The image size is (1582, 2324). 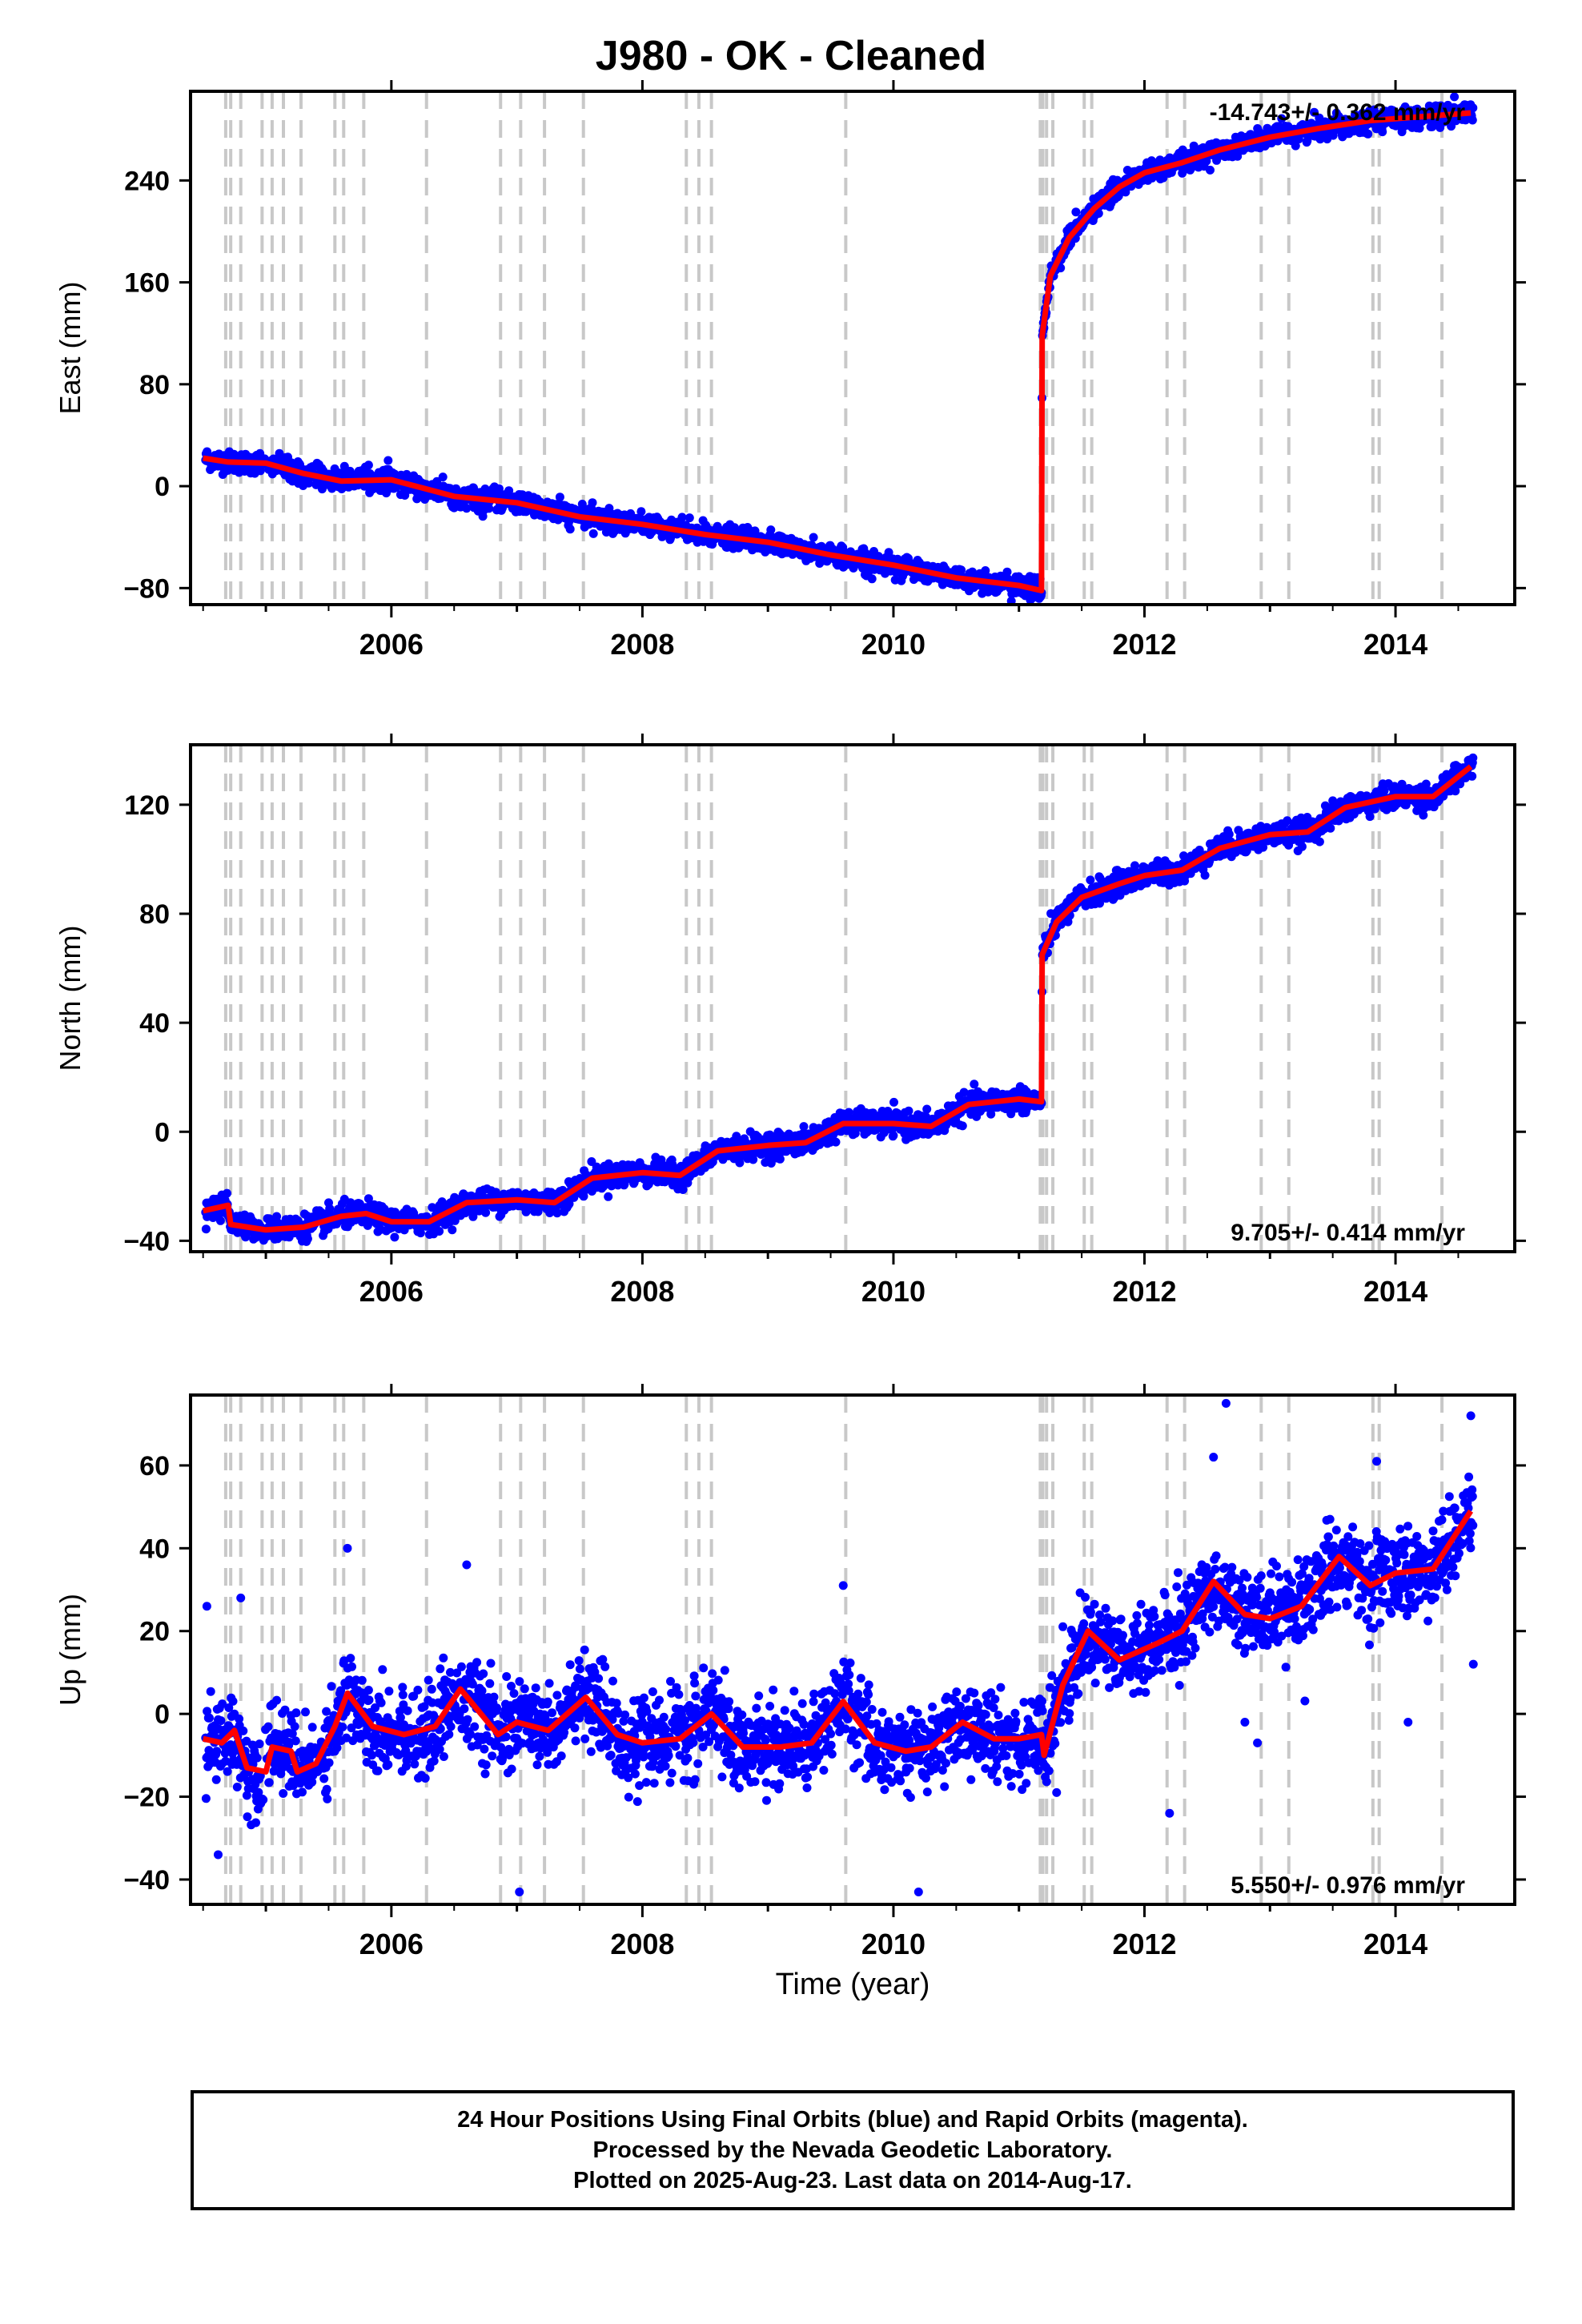 What do you see at coordinates (147, 181) in the screenshot?
I see `y-tick-label: 240` at bounding box center [147, 181].